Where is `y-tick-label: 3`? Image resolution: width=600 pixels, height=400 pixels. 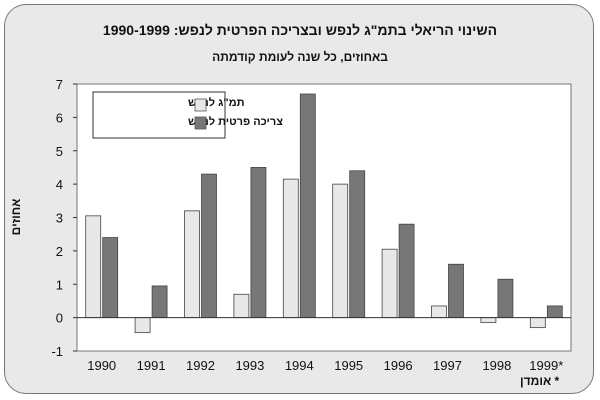 y-tick-label: 3 is located at coordinates (59, 218).